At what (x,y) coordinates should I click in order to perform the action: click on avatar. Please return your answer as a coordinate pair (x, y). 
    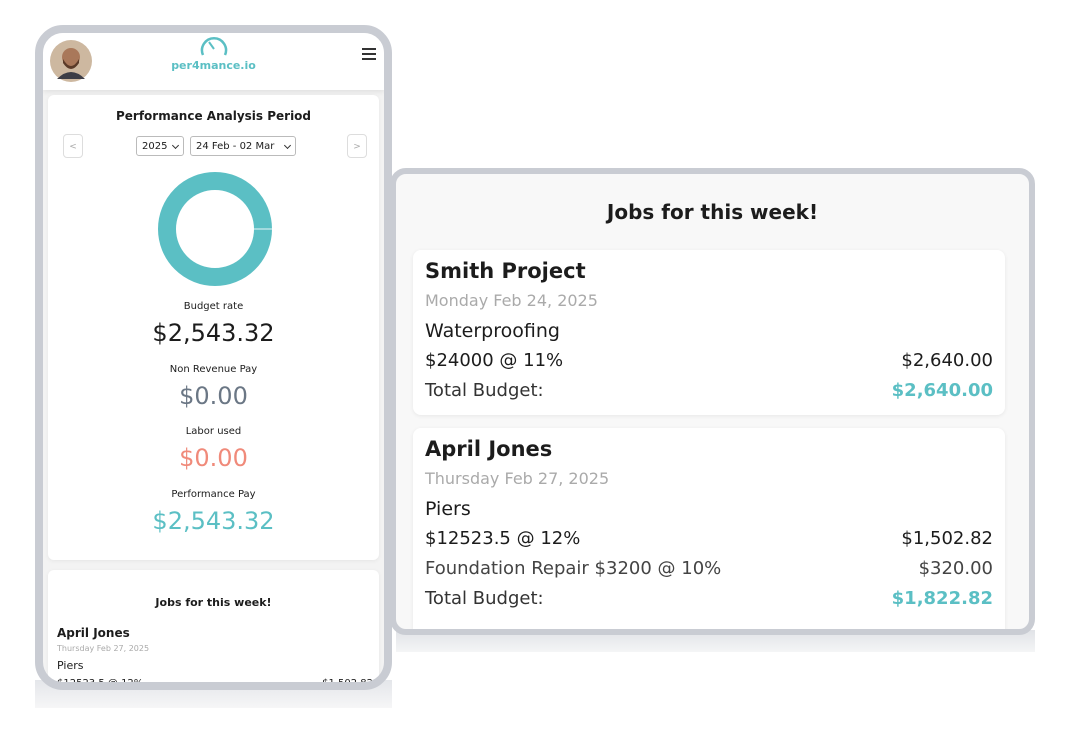
    Looking at the image, I should click on (71, 61).